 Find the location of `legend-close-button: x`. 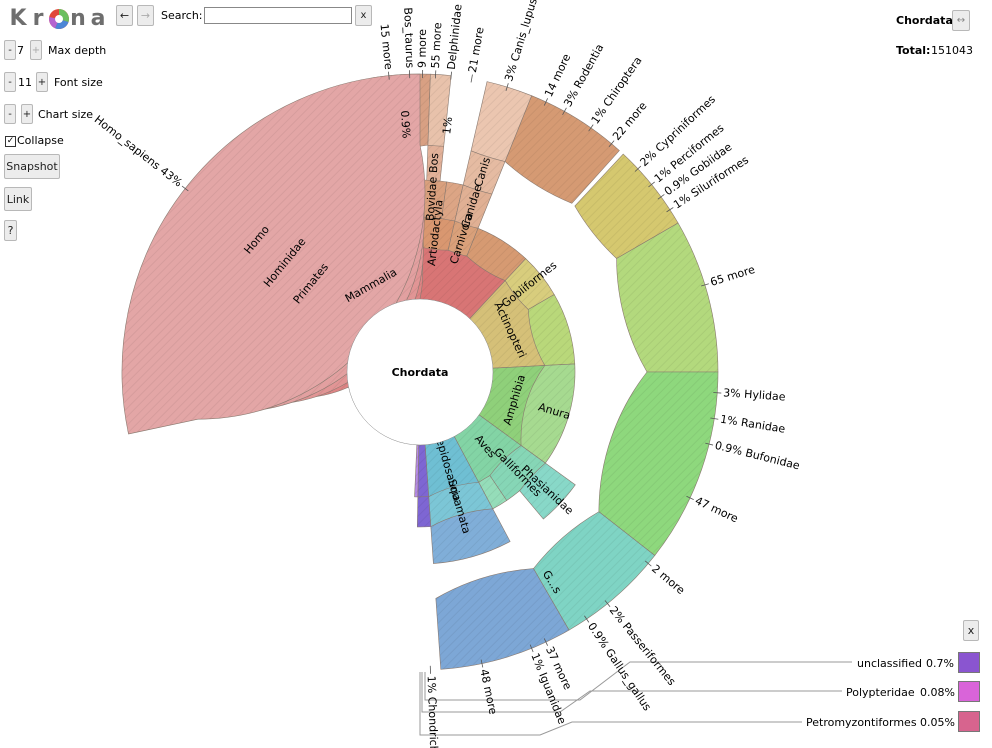

legend-close-button: x is located at coordinates (971, 630).